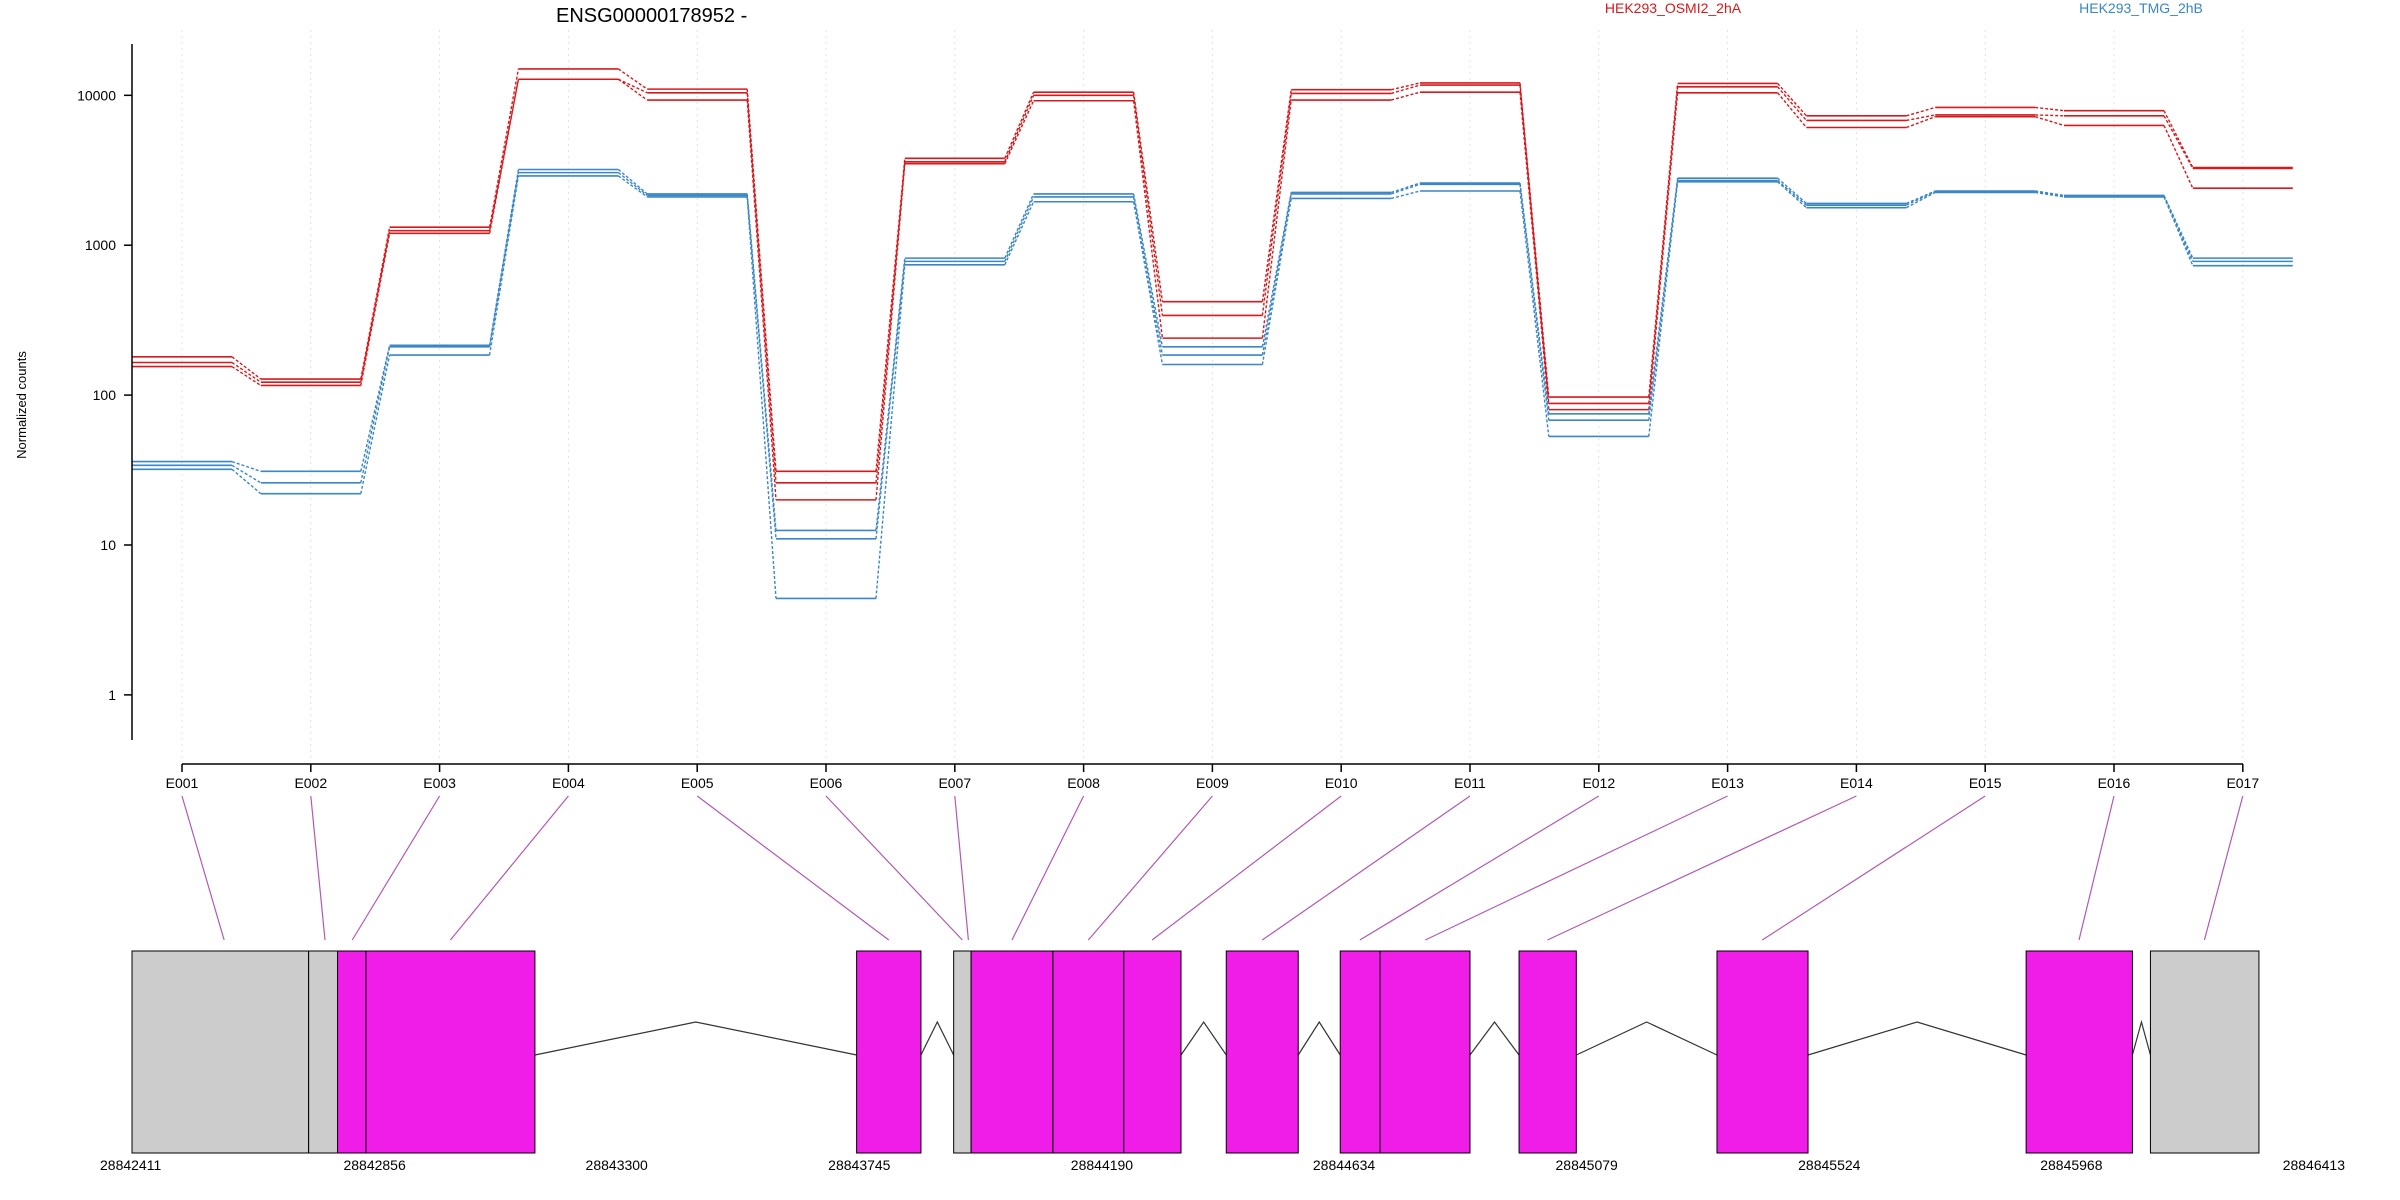 The image size is (2400, 1200). What do you see at coordinates (108, 545) in the screenshot?
I see `y-tick-label: 10` at bounding box center [108, 545].